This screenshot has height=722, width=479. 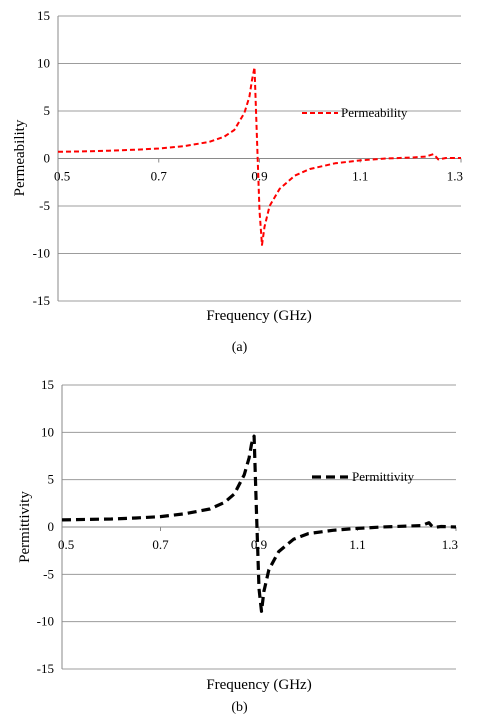 What do you see at coordinates (239, 347) in the screenshot?
I see `panel-caption-a: (a)` at bounding box center [239, 347].